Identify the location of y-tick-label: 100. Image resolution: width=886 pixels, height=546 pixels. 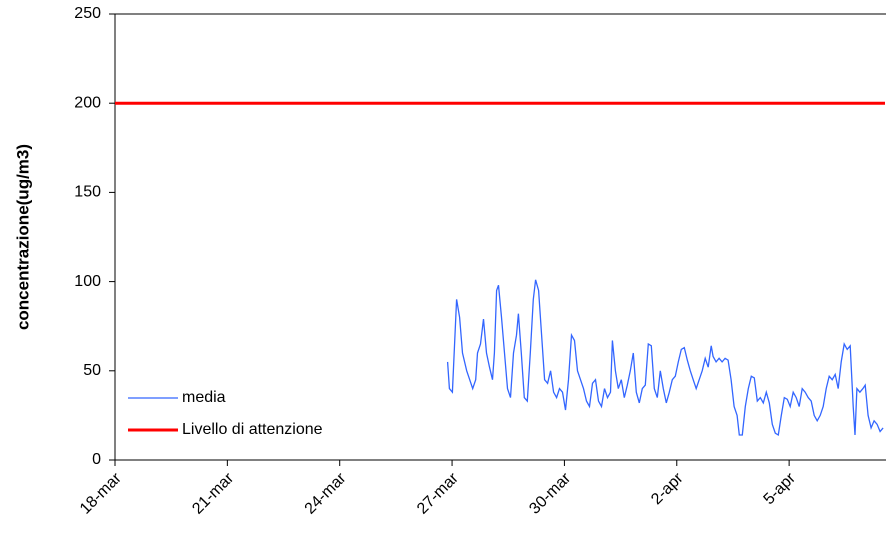
(87, 281).